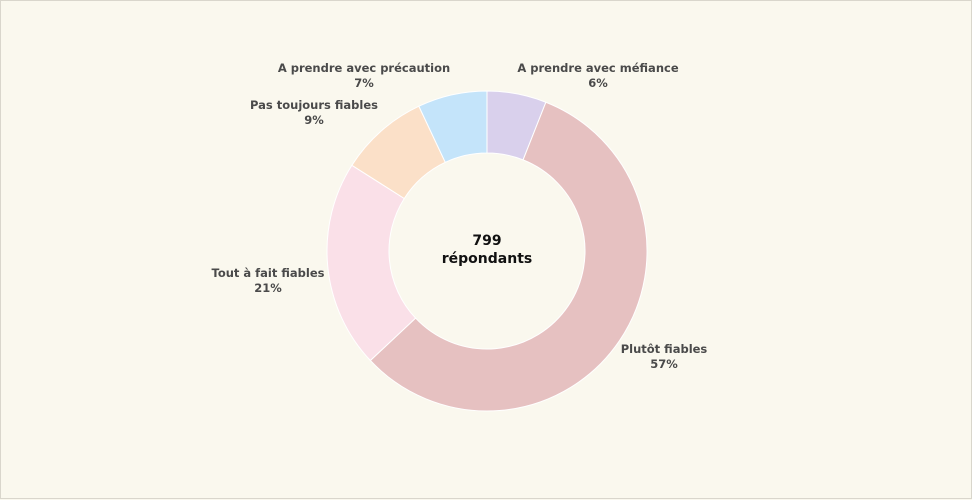 The width and height of the screenshot is (972, 500). What do you see at coordinates (314, 105) in the screenshot?
I see `slice-label-4: Pas toujours fiables` at bounding box center [314, 105].